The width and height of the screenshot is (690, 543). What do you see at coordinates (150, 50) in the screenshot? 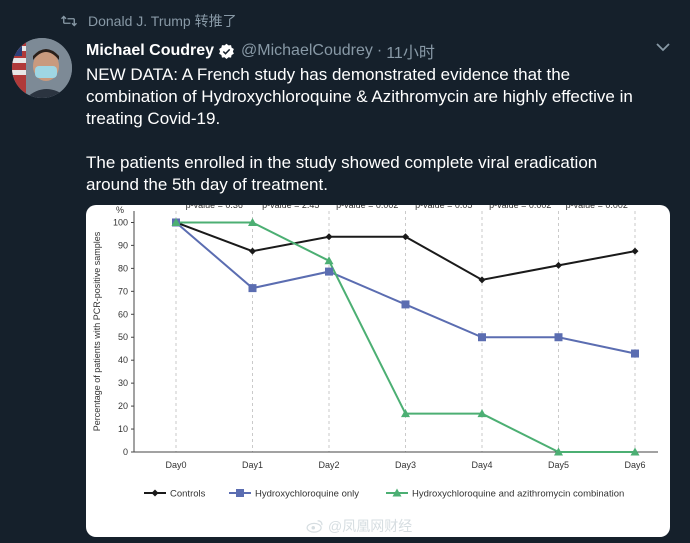
I see `author-name: Michael Coudrey` at bounding box center [150, 50].